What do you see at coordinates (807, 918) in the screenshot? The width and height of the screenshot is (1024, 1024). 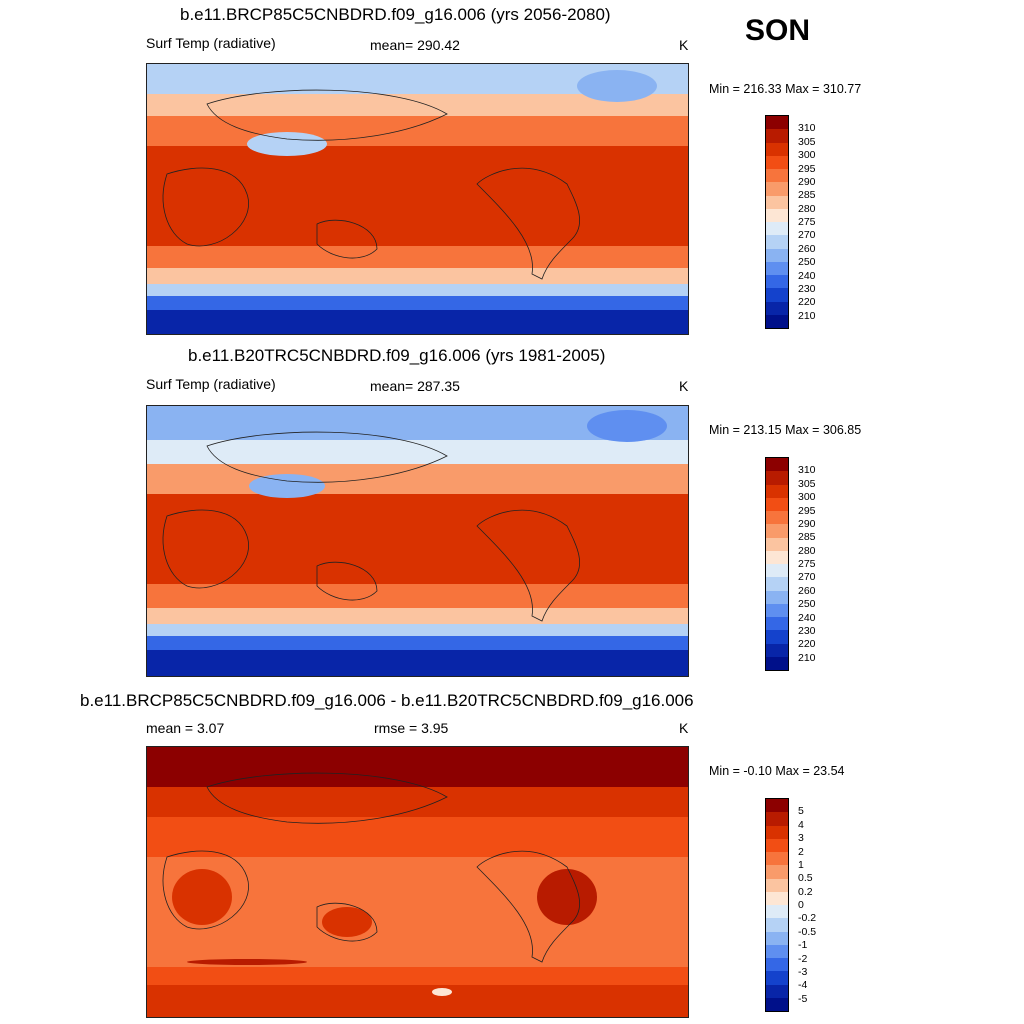 I see `colorbar-tick-label: -0.2` at bounding box center [807, 918].